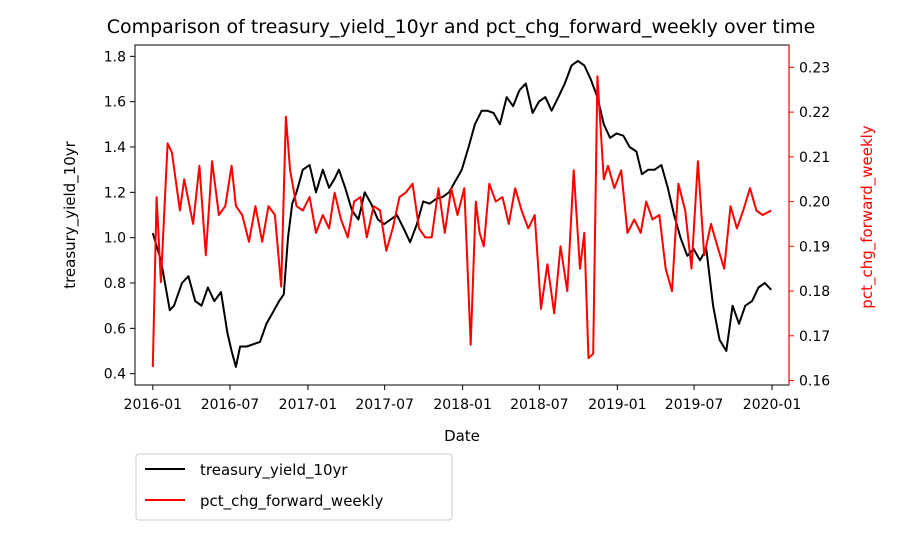 The height and width of the screenshot is (534, 923). What do you see at coordinates (694, 405) in the screenshot?
I see `x-tick-label: 2019-07` at bounding box center [694, 405].